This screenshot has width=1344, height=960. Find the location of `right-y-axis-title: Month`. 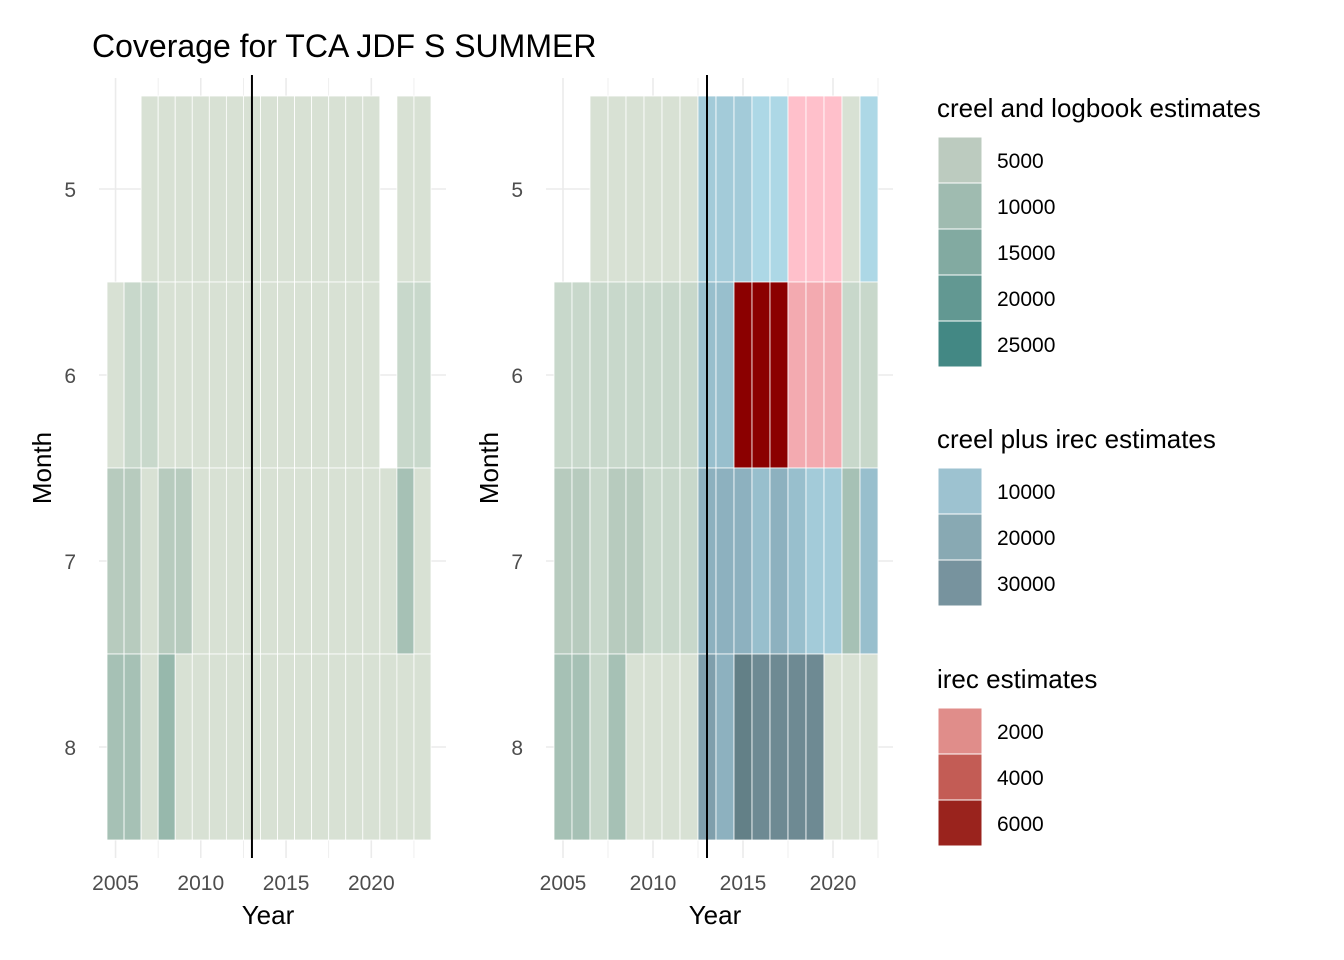

right-y-axis-title: Month is located at coordinates (489, 468).